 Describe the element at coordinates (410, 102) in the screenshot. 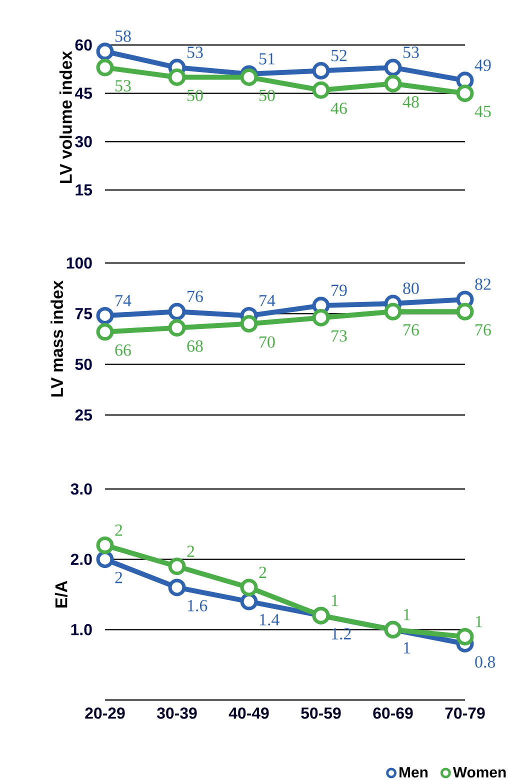

I see `data-label: 48` at that location.